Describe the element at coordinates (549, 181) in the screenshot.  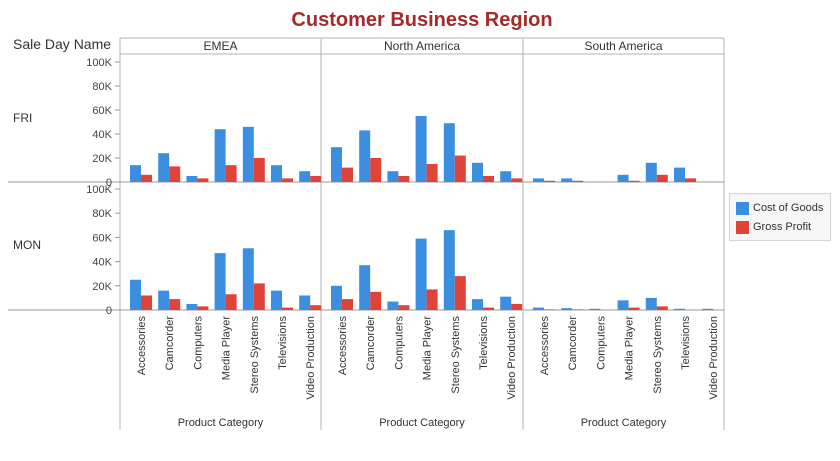
I see `bar-fri-south-america-accessories-gross-profit` at that location.